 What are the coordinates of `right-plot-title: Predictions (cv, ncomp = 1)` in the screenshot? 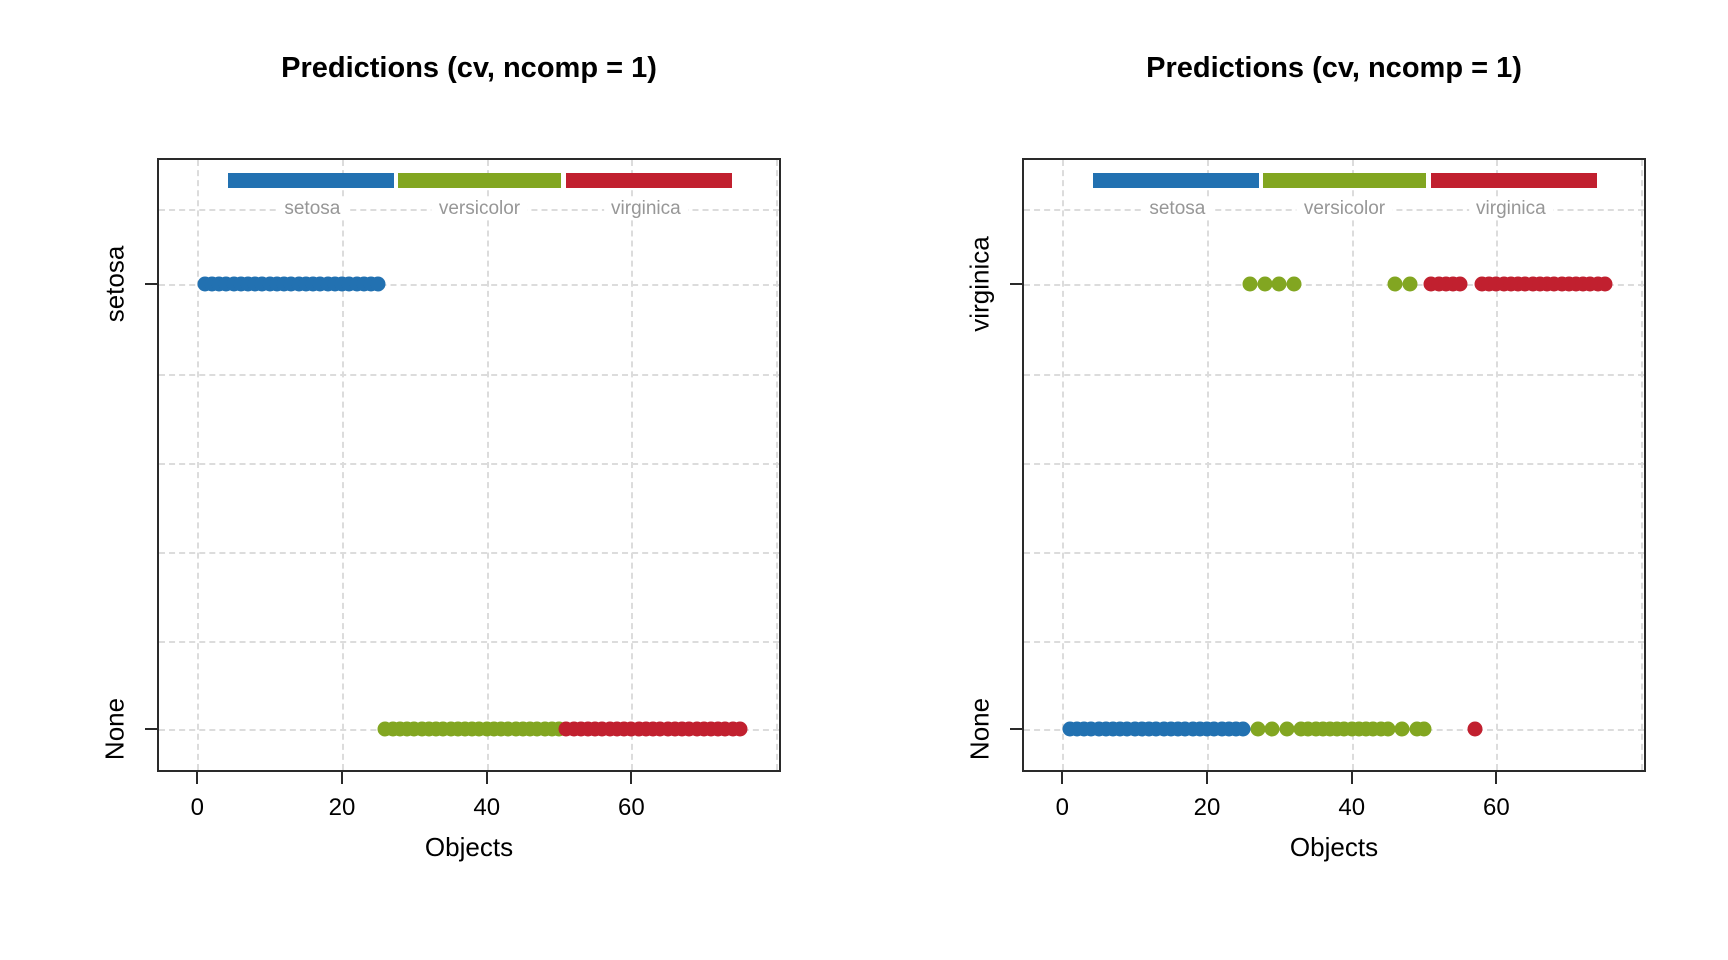 It's located at (1334, 68).